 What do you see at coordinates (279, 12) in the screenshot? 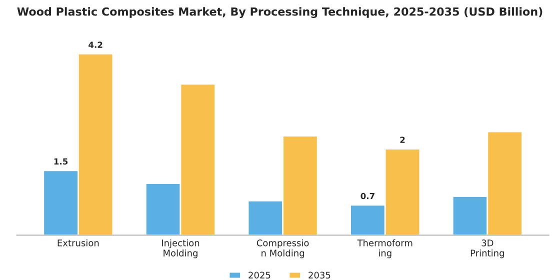
I see `chart-title: Wood Plastic Composites Market, By Processing Technique, 2025-2035 (USD Billion)` at bounding box center [279, 12].